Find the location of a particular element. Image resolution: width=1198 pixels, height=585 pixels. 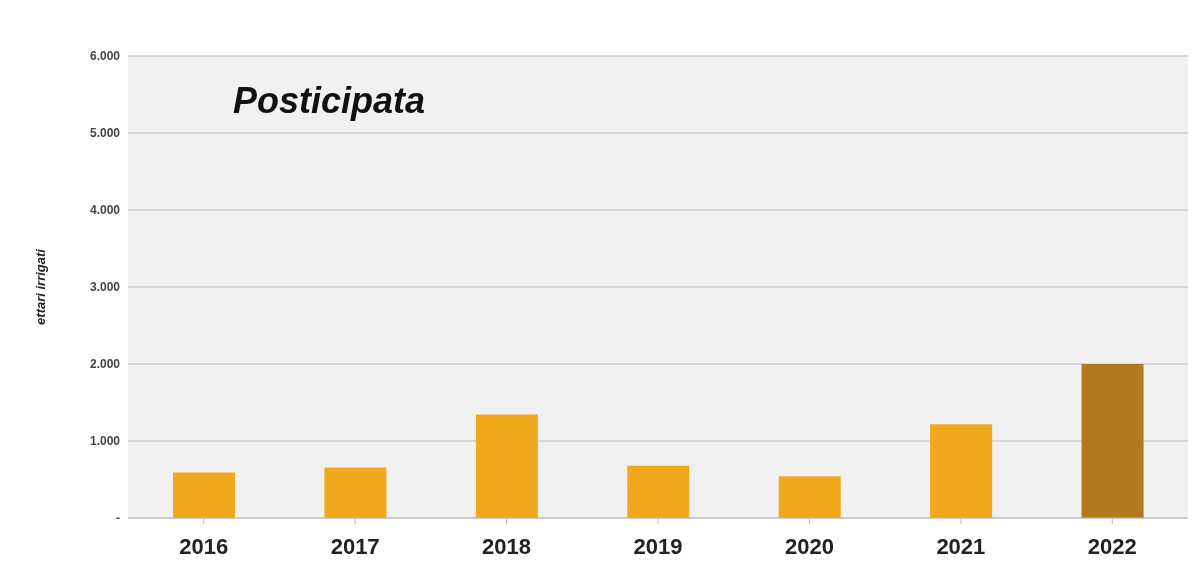

text: Posticipata is located at coordinates (329, 101).